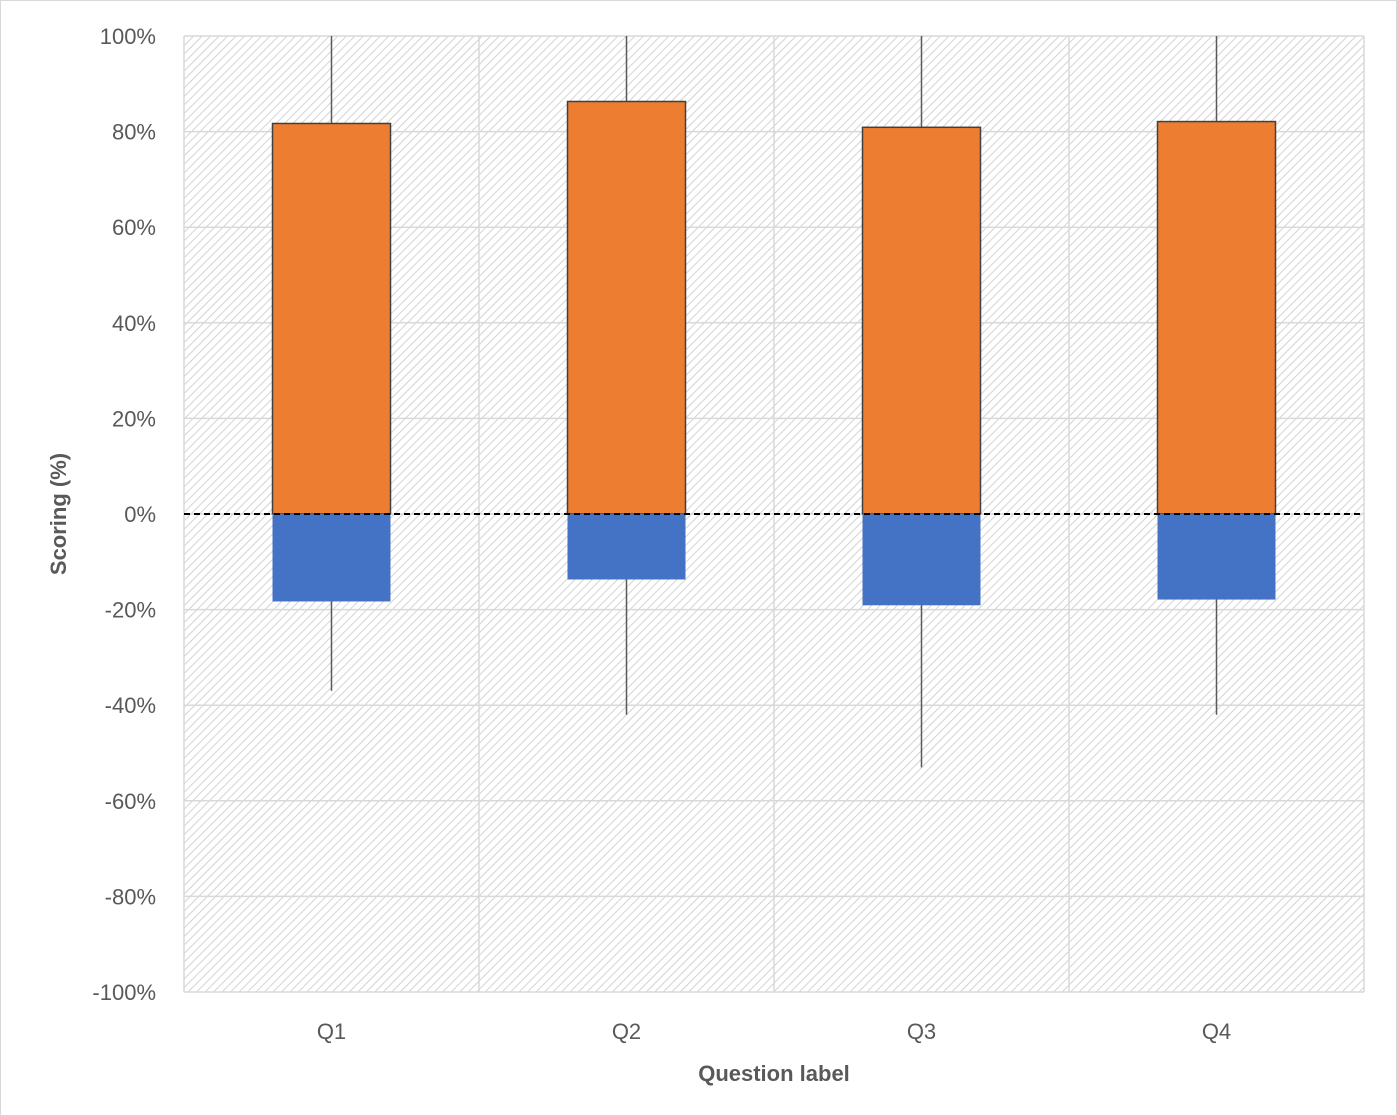 This screenshot has height=1116, width=1397. I want to click on positive-bar-q1, so click(331, 318).